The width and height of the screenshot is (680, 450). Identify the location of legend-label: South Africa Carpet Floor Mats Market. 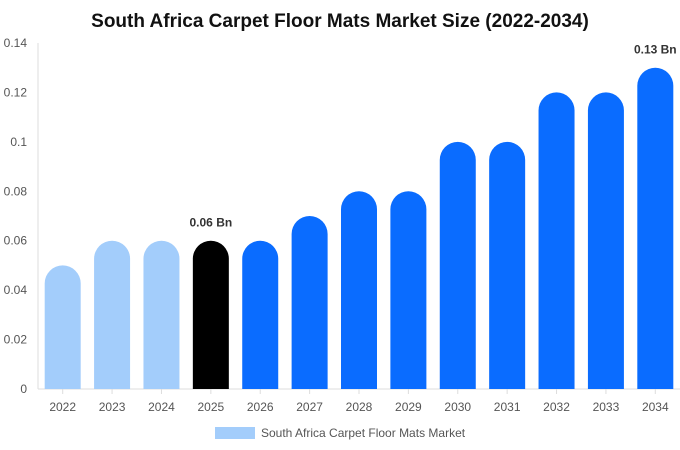
(363, 433).